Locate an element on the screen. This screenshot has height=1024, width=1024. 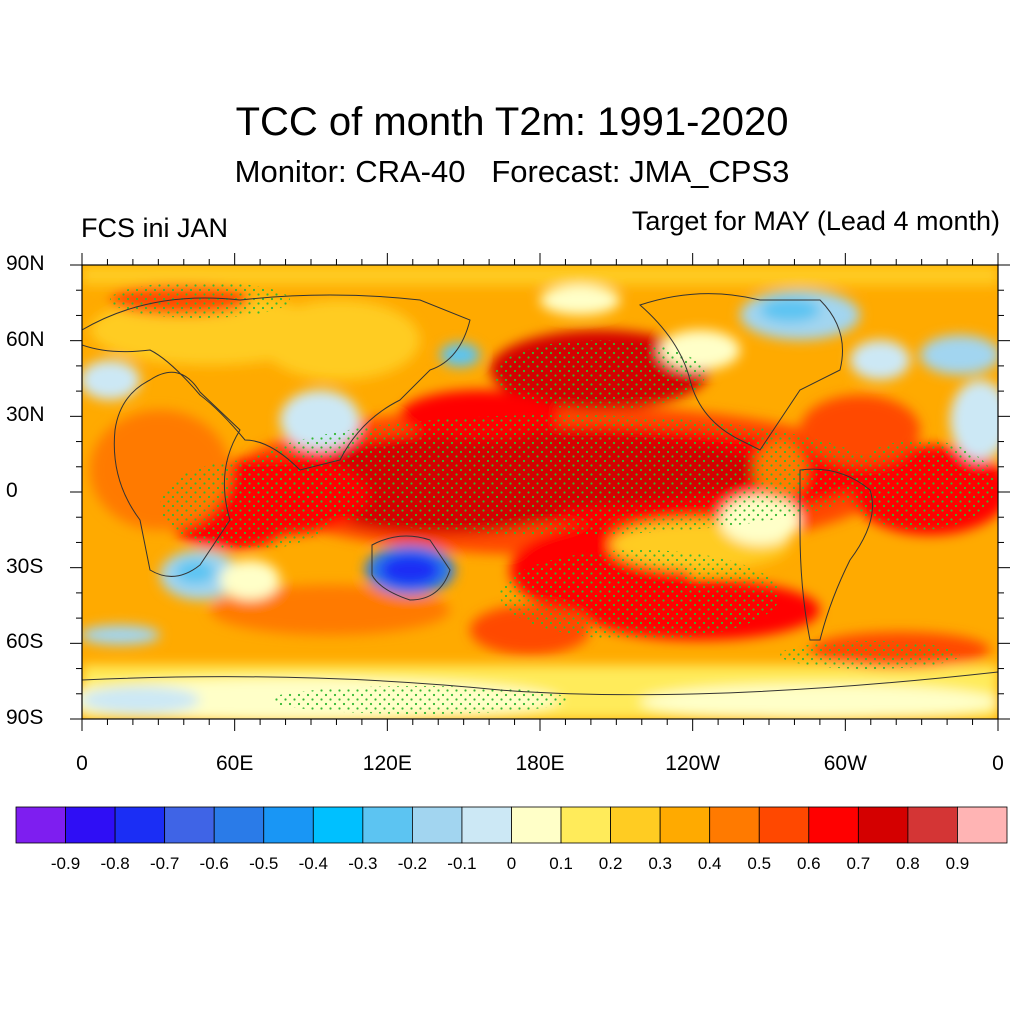
north-america-outline is located at coordinates (741, 372).